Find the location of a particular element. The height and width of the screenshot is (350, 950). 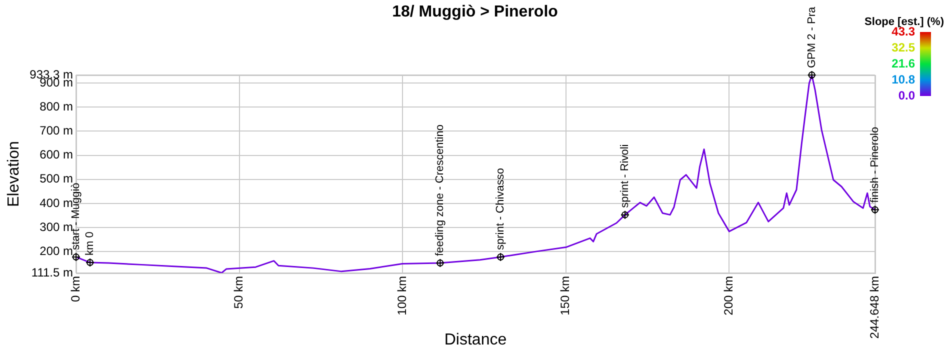

annotation: finish - Pinerolo is located at coordinates (875, 164).